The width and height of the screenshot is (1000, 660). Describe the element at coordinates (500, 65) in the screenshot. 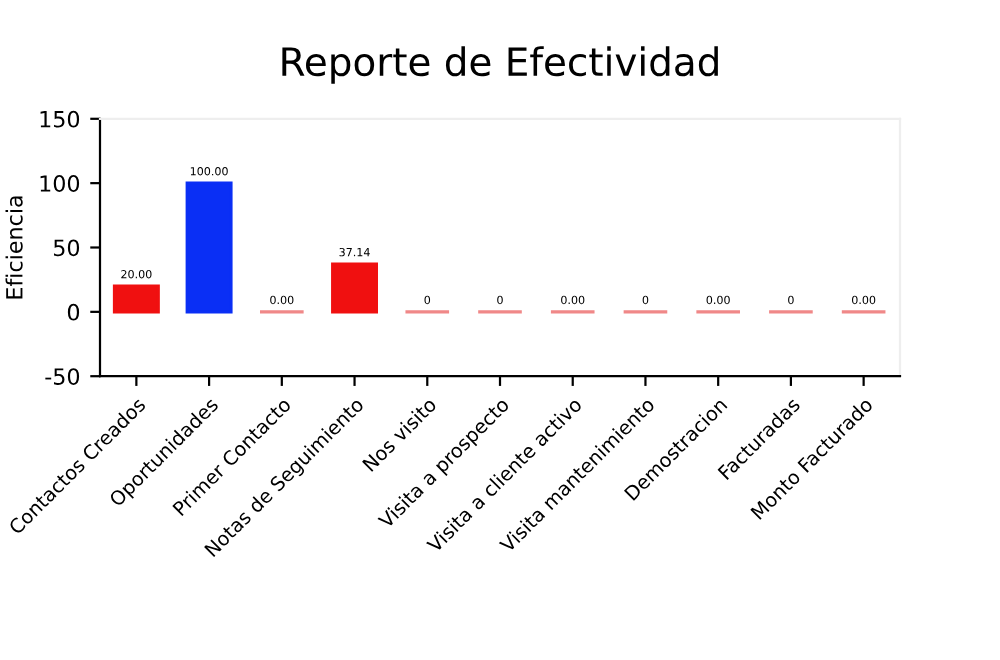

I see `chart-title: Reporte de Efectividad` at that location.